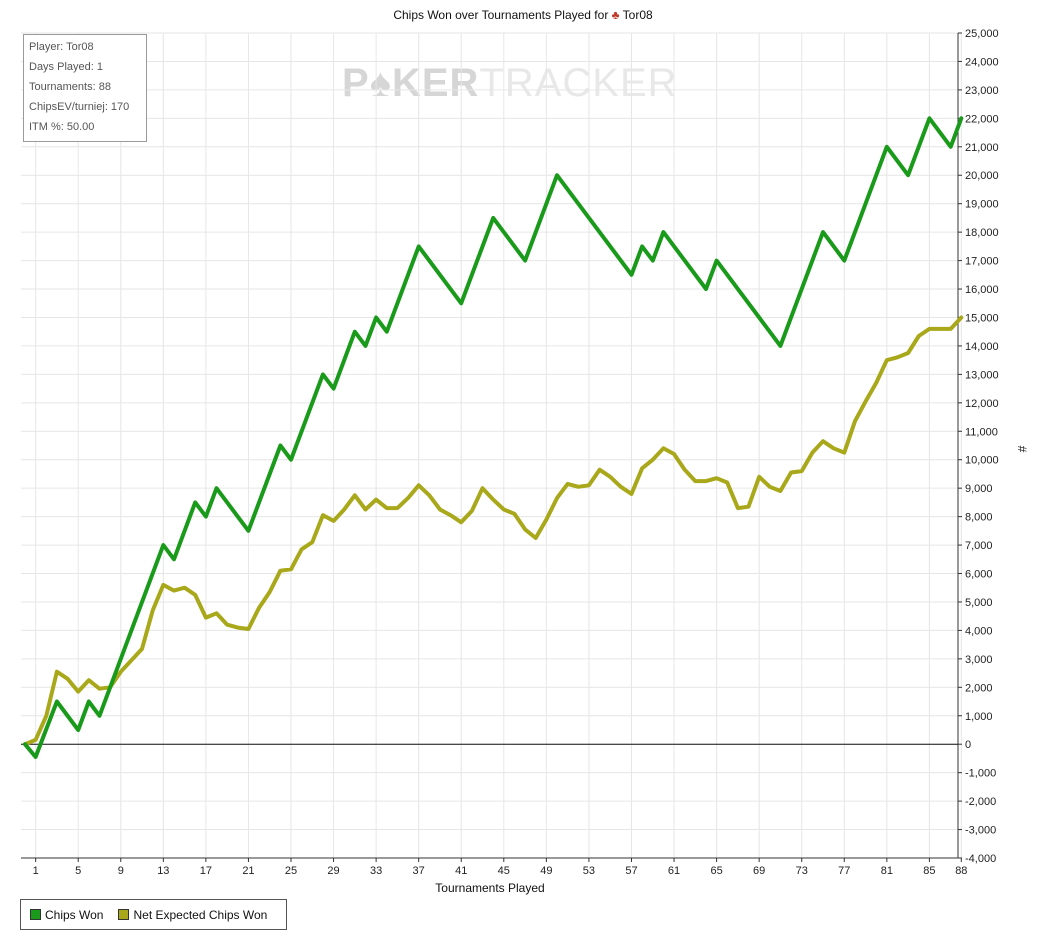 The image size is (1050, 951). What do you see at coordinates (982, 347) in the screenshot?
I see `y-tick-label: 14,000` at bounding box center [982, 347].